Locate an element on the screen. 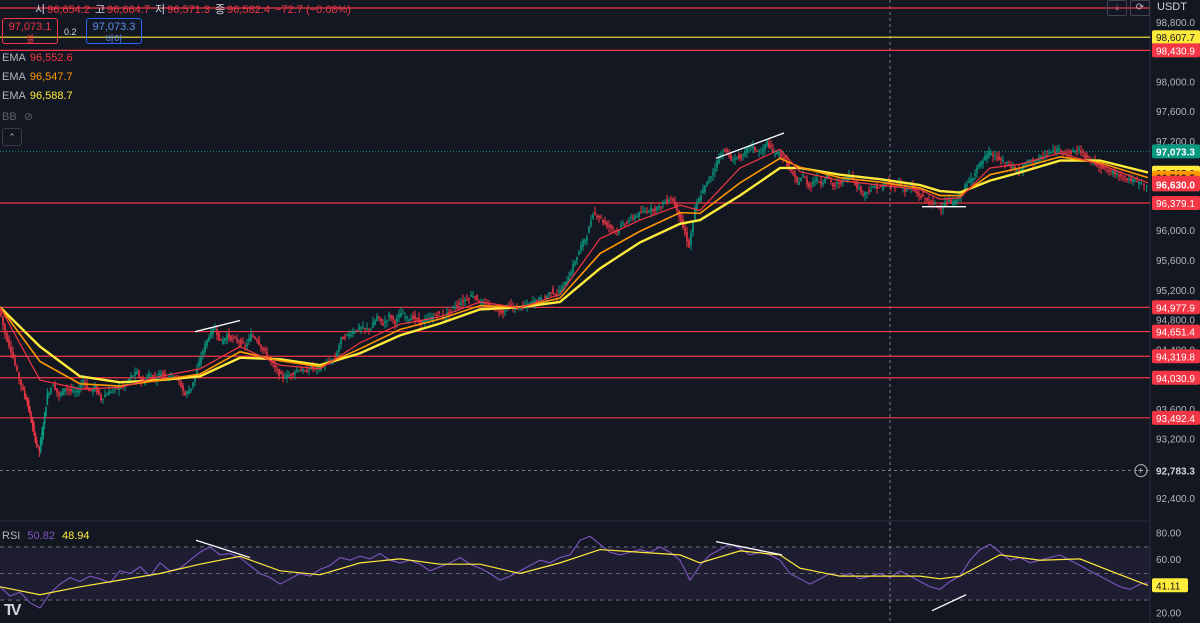 Image resolution: width=1200 pixels, height=623 pixels. chevron-up-icon: ⌃ is located at coordinates (12, 137).